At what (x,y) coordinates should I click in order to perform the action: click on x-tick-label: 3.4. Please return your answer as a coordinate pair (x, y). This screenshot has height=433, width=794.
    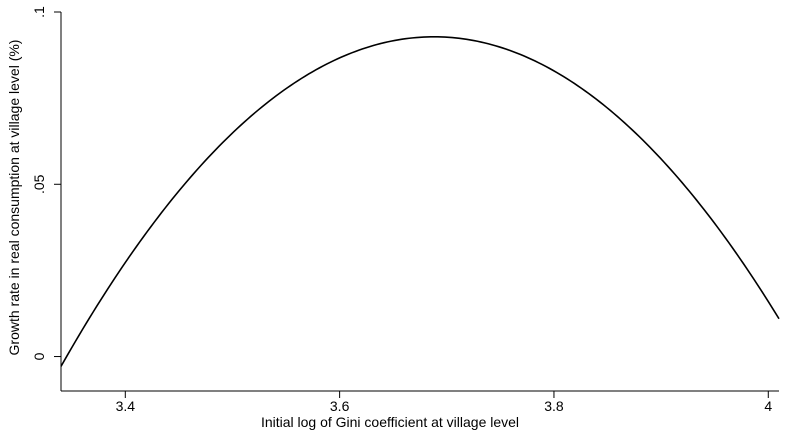
    Looking at the image, I should click on (126, 406).